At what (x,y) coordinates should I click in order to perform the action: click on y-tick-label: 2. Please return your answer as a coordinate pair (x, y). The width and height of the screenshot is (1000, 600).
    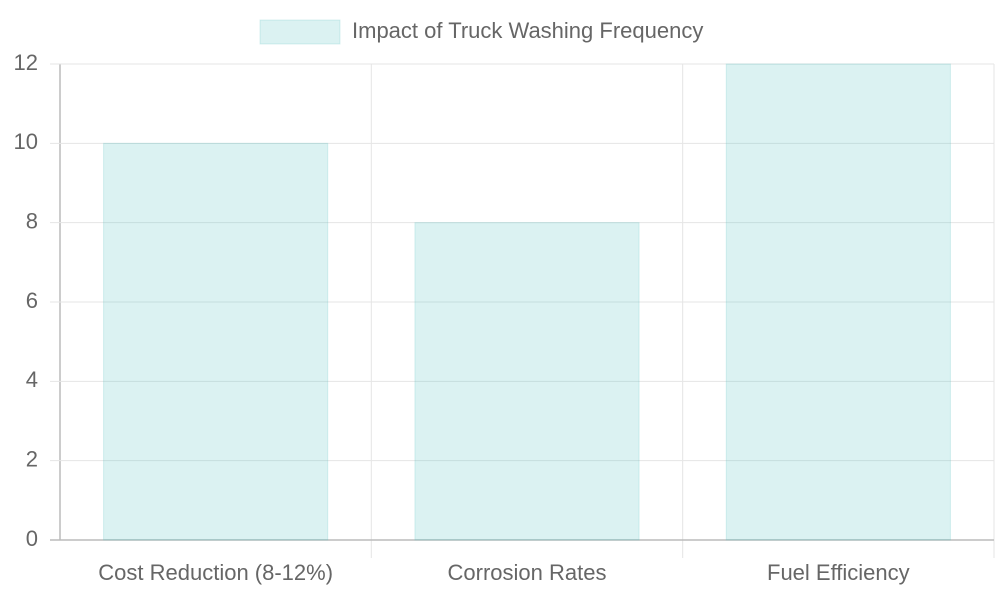
    Looking at the image, I should click on (32, 458).